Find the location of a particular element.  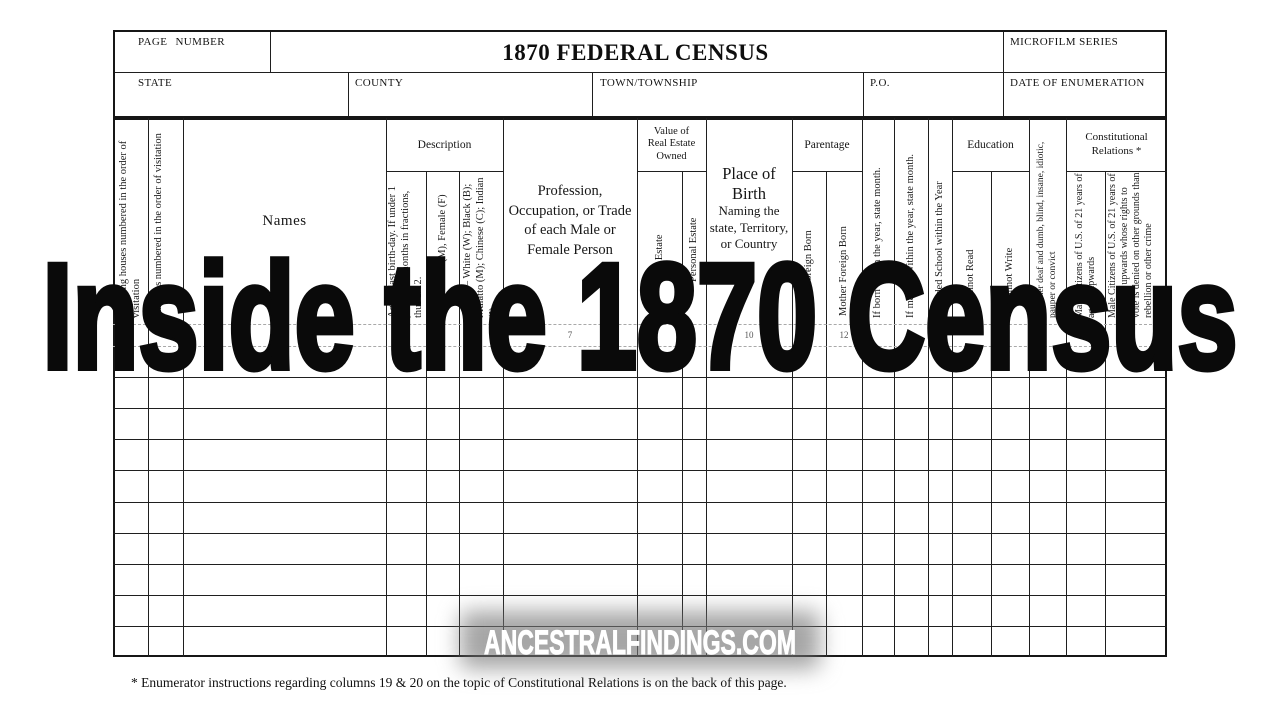

column-number-7: 7 is located at coordinates (570, 335).